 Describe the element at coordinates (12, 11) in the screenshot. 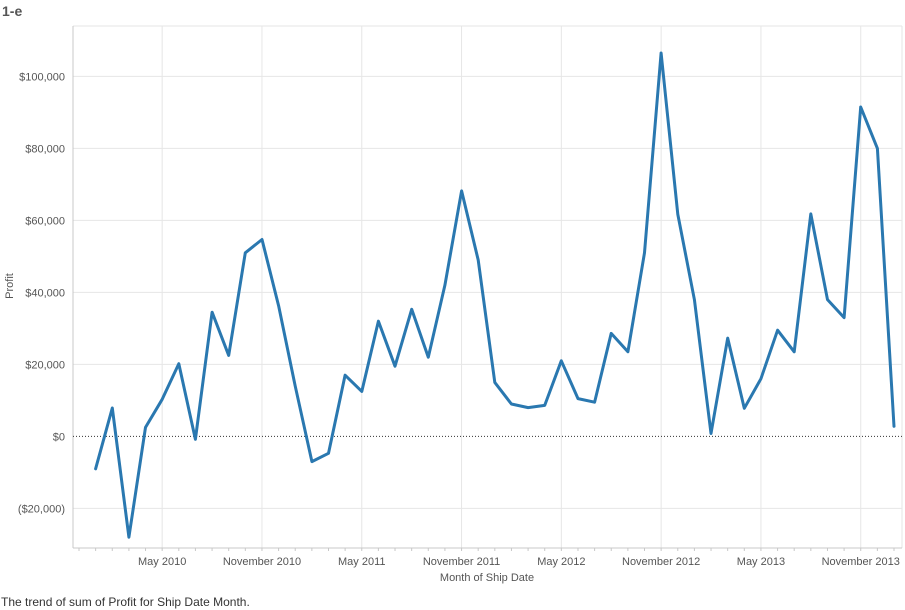

I see `sheet-title: 1-e` at that location.